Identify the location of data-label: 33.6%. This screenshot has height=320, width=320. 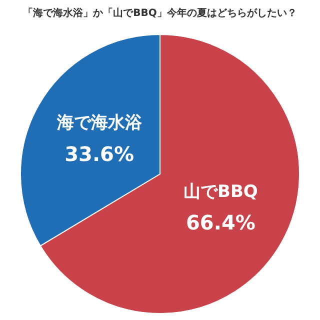
(99, 154).